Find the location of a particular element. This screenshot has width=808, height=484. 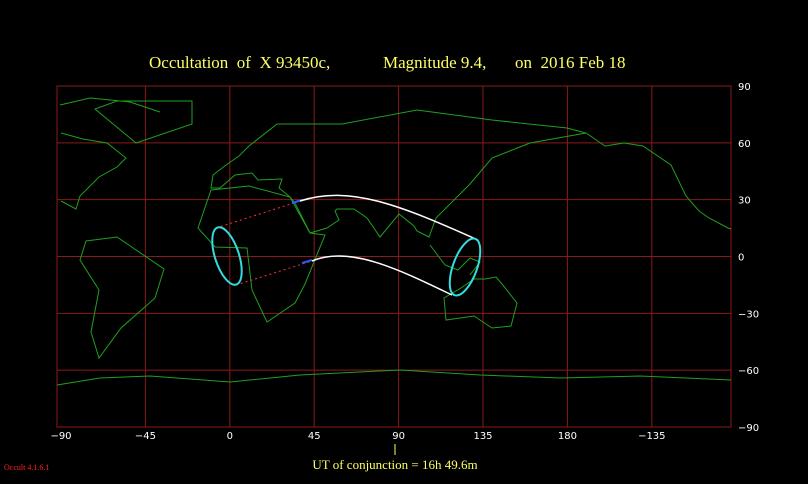

magnitude: Magnitude 9.4, is located at coordinates (434, 62).